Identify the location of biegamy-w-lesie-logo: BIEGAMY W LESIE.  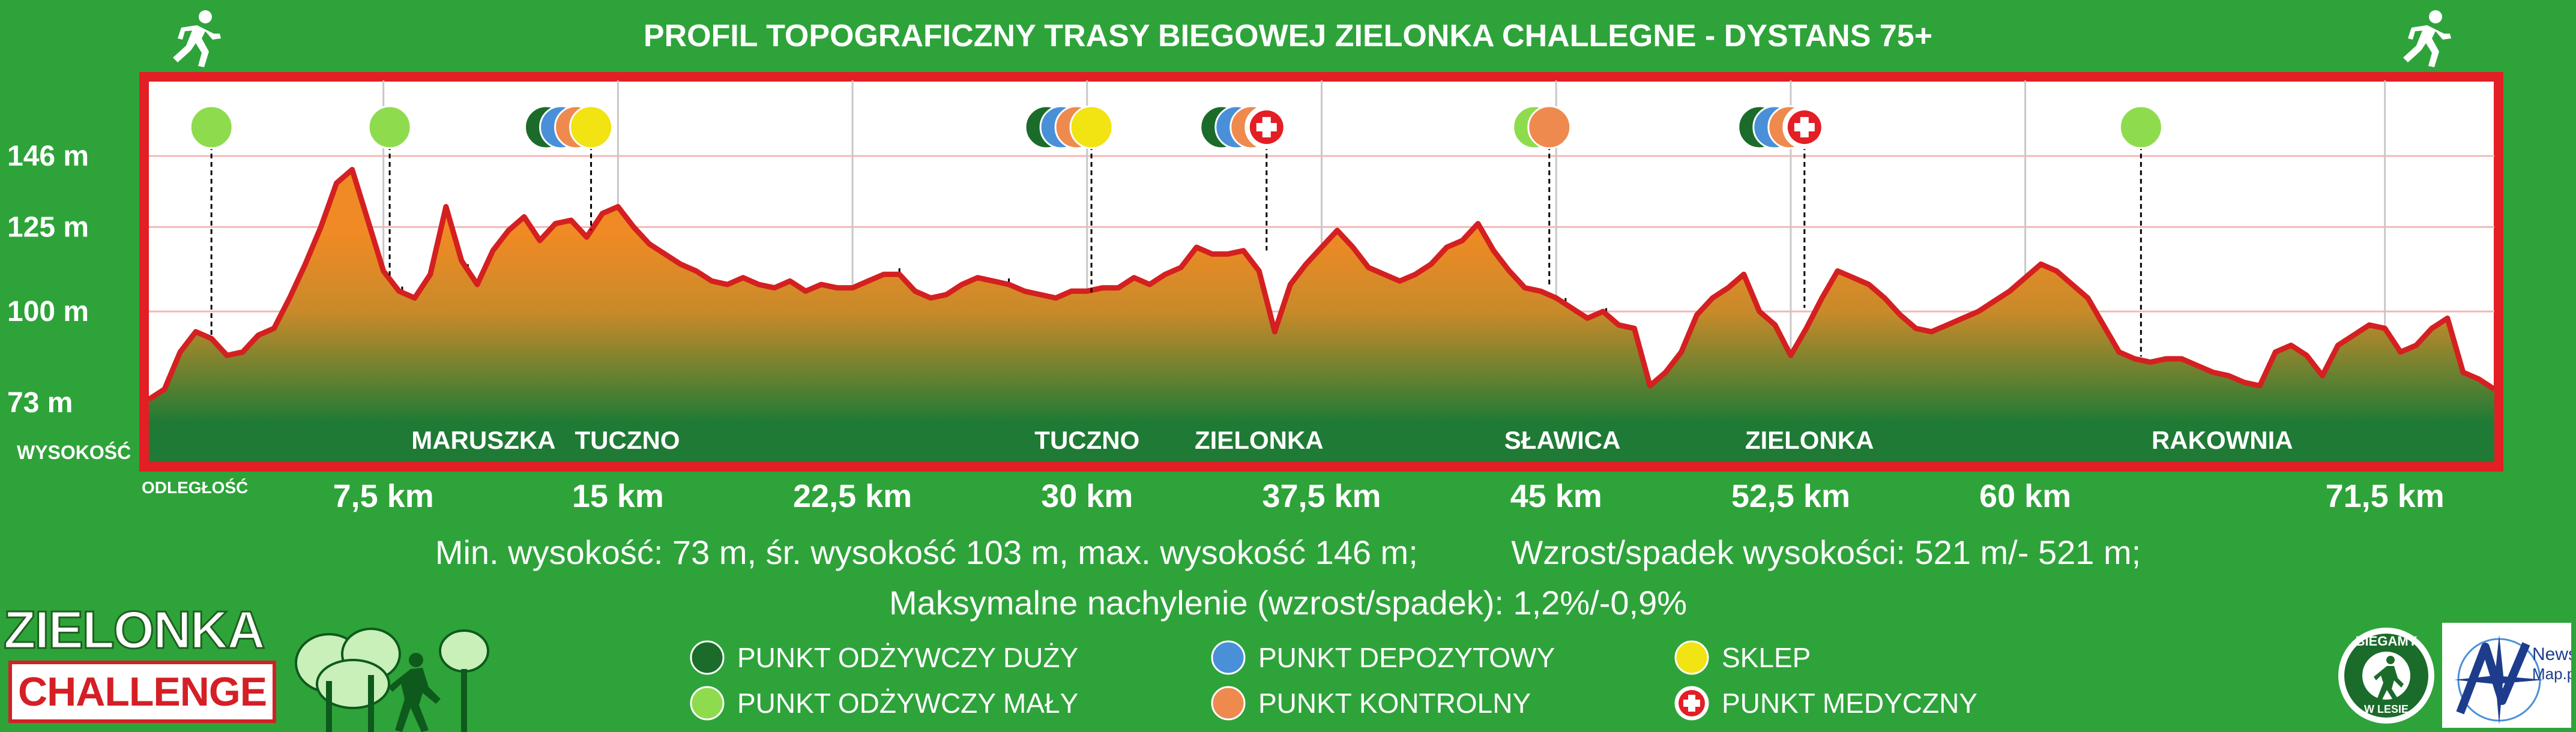
(2386, 676).